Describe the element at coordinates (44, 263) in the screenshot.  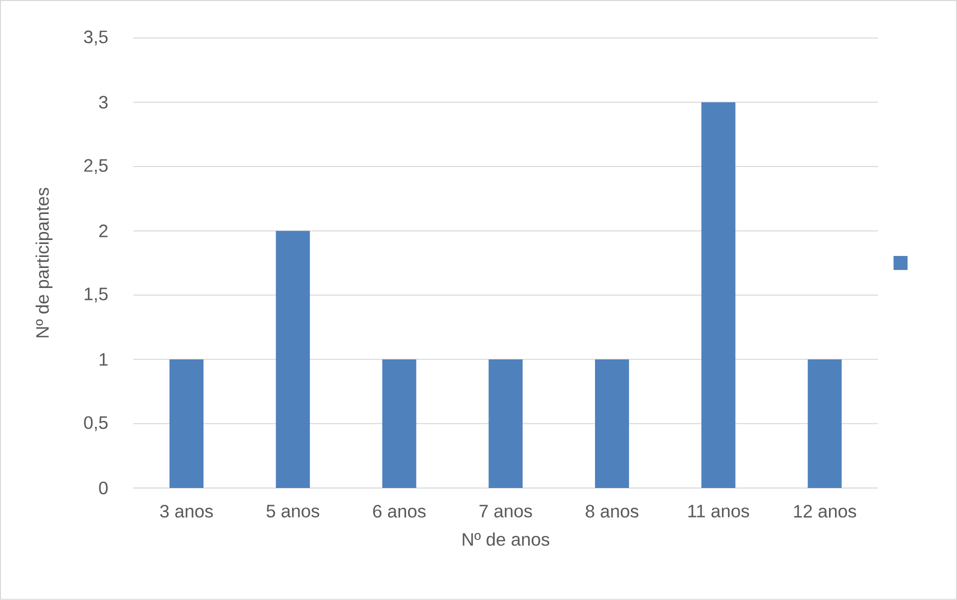
I see `y-axis-title: Nº de participantes` at that location.